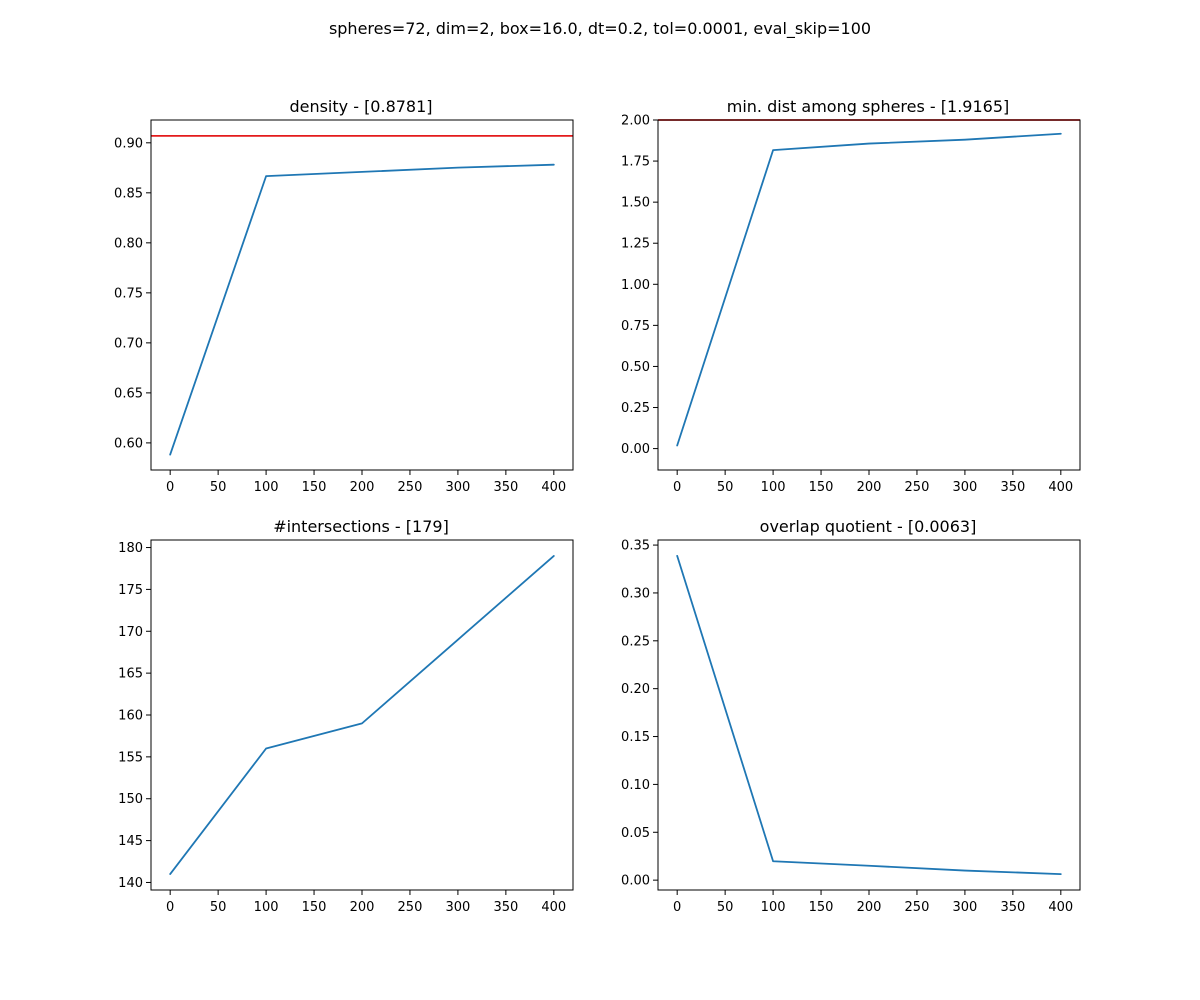 This screenshot has width=1200, height=1000. Describe the element at coordinates (130, 841) in the screenshot. I see `intersections-y-tick-label: 145` at that location.